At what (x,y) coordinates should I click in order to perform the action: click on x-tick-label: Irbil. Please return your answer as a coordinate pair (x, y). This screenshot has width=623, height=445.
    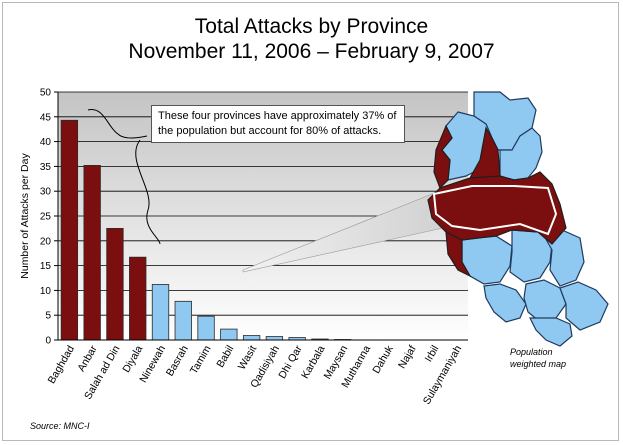
    Looking at the image, I should click on (432, 354).